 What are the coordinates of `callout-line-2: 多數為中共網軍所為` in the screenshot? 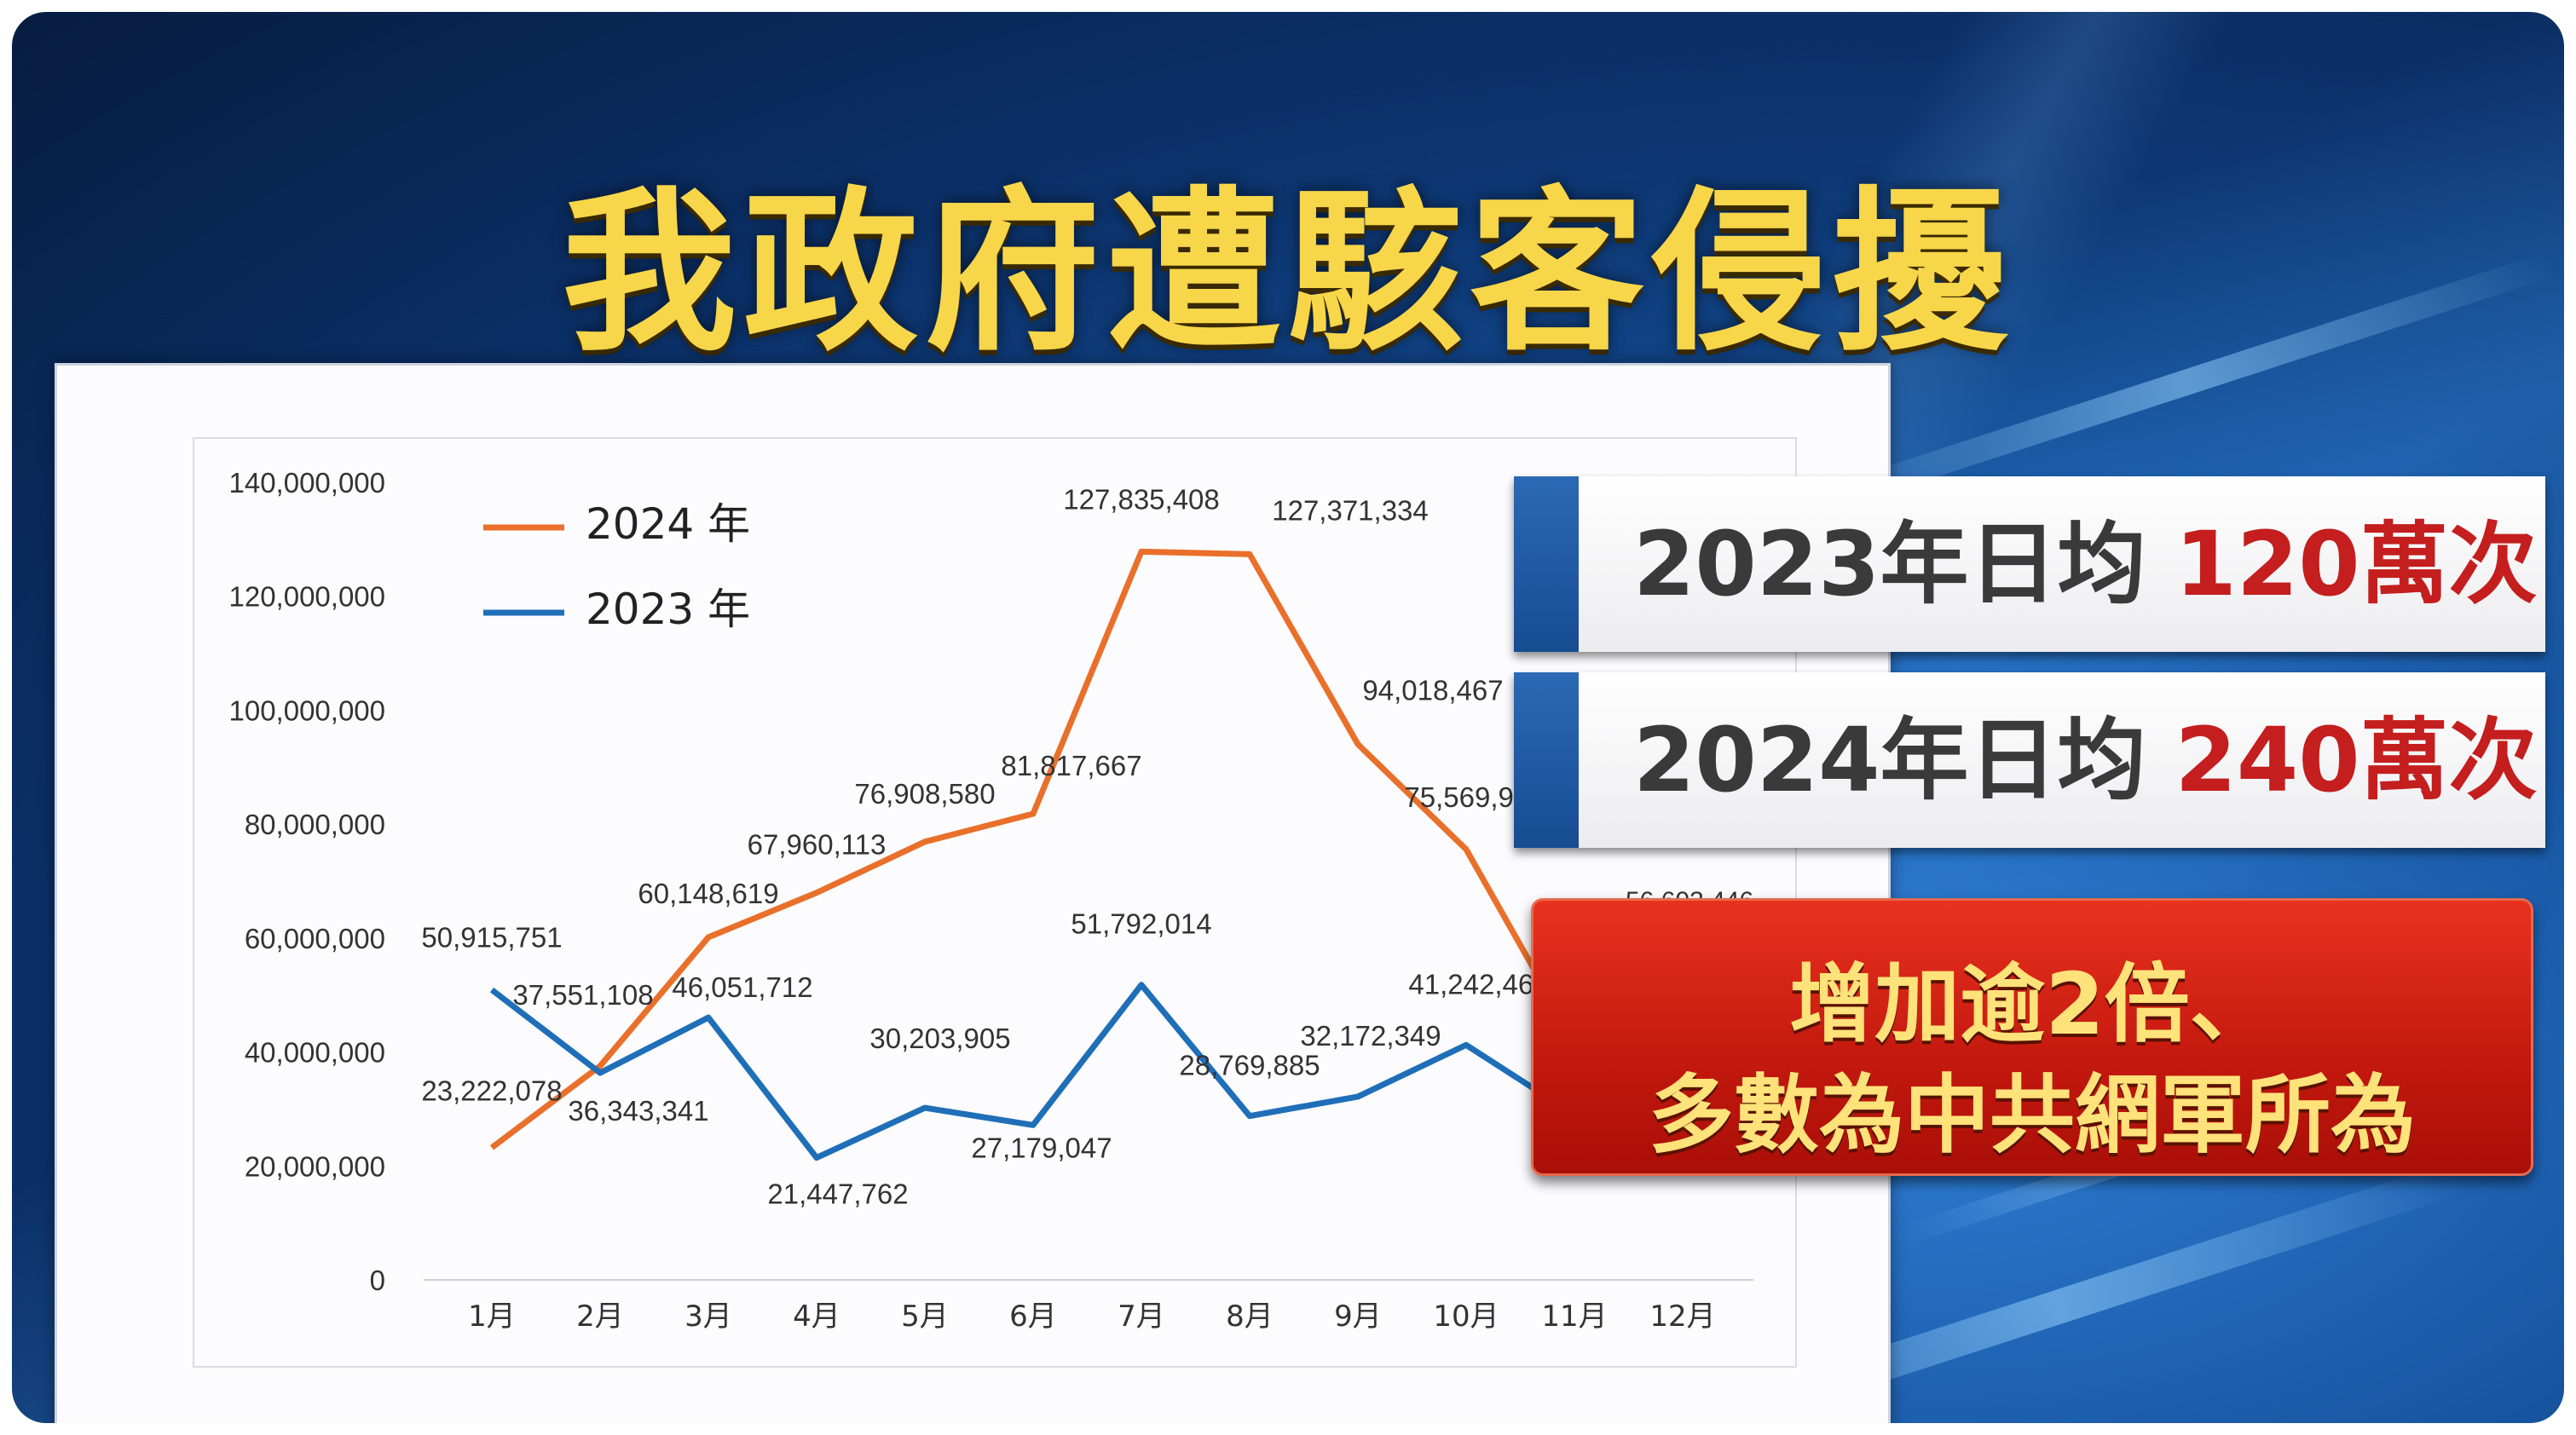 It's located at (2032, 1115).